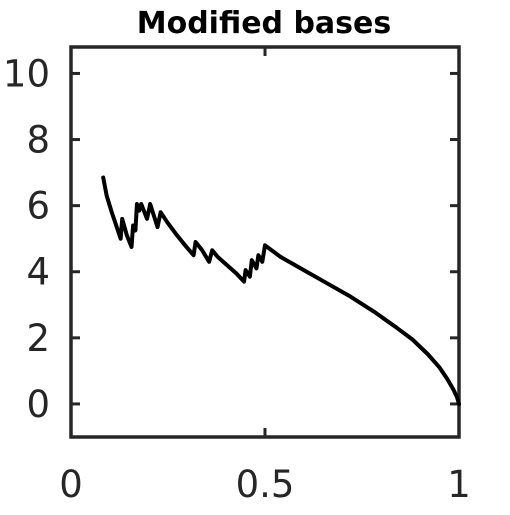  Describe the element at coordinates (38, 404) in the screenshot. I see `y-tick-label: 0` at that location.